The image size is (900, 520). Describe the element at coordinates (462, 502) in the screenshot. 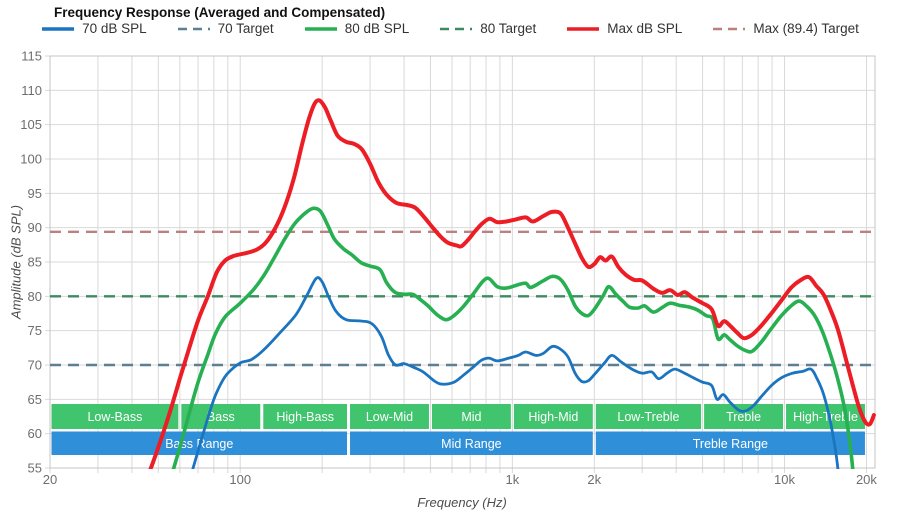

I see `x-axis-title: Frequency (Hz)` at that location.